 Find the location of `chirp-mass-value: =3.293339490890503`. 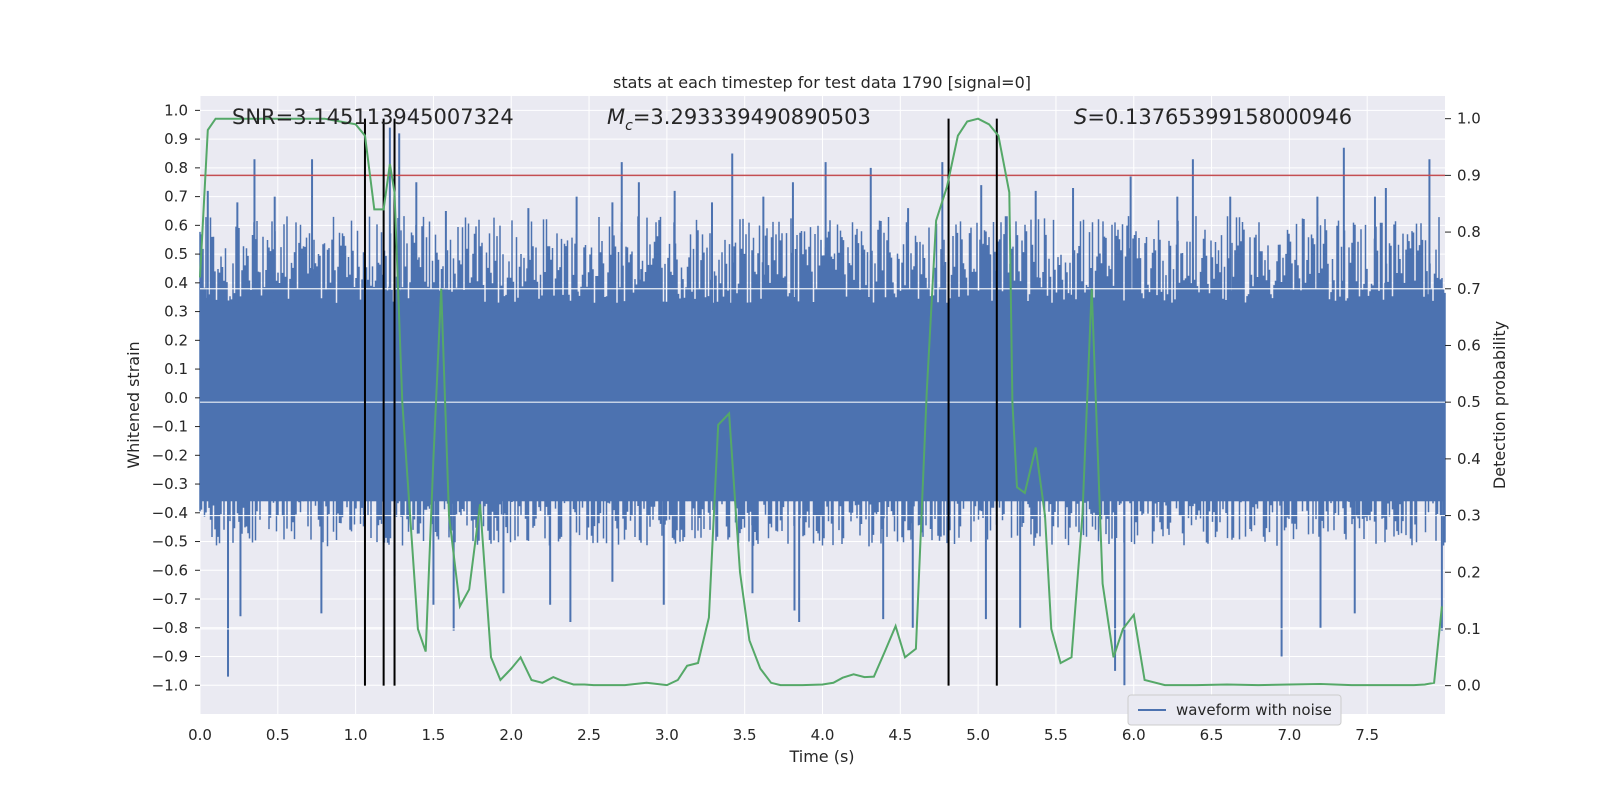

chirp-mass-value: =3.293339490890503 is located at coordinates (752, 117).